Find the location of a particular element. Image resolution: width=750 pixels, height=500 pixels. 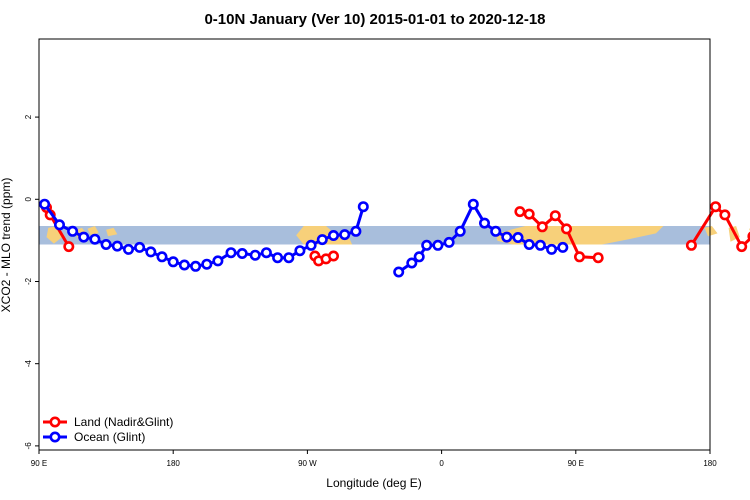

legend: Land (Nadir&Glint)Ocean (Glint) is located at coordinates (108, 429).